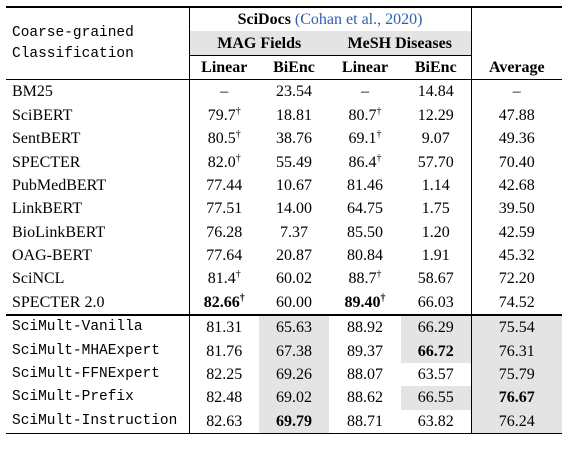 The height and width of the screenshot is (460, 568). Describe the element at coordinates (47, 209) in the screenshot. I see `model-name: LinkBERT` at that location.